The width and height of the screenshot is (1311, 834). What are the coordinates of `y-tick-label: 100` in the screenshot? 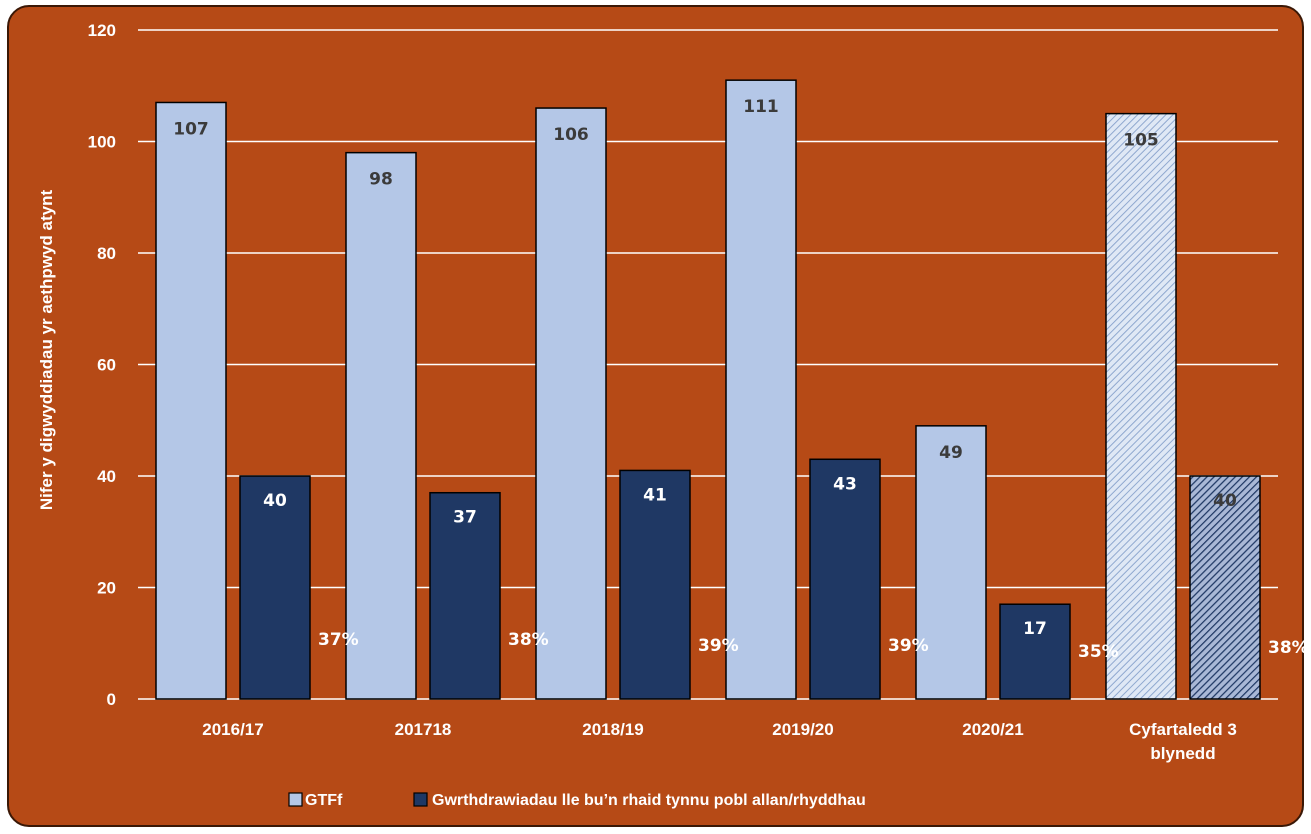 It's located at (102, 142).